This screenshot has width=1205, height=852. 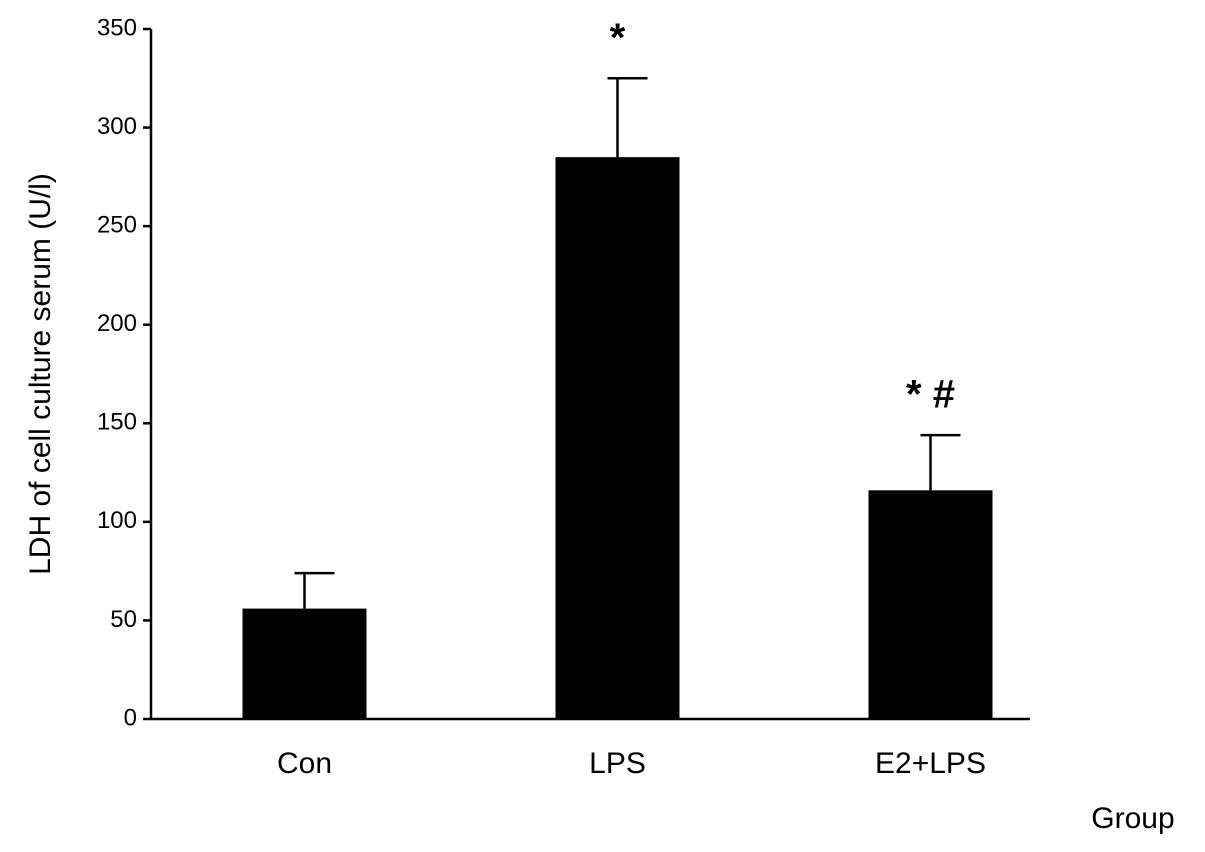 I want to click on significance-label: * #, so click(x=930, y=395).